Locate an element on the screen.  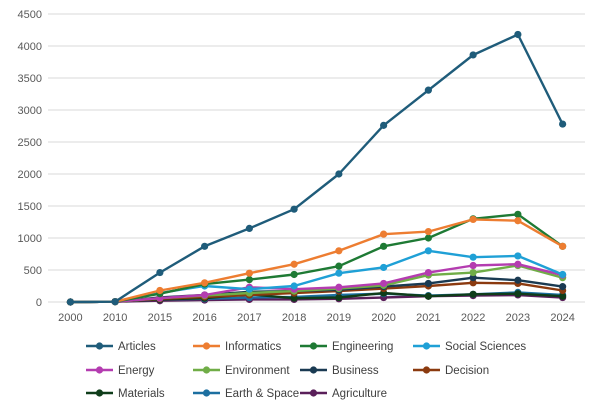
x-tick-label: 2020 is located at coordinates (383, 318).